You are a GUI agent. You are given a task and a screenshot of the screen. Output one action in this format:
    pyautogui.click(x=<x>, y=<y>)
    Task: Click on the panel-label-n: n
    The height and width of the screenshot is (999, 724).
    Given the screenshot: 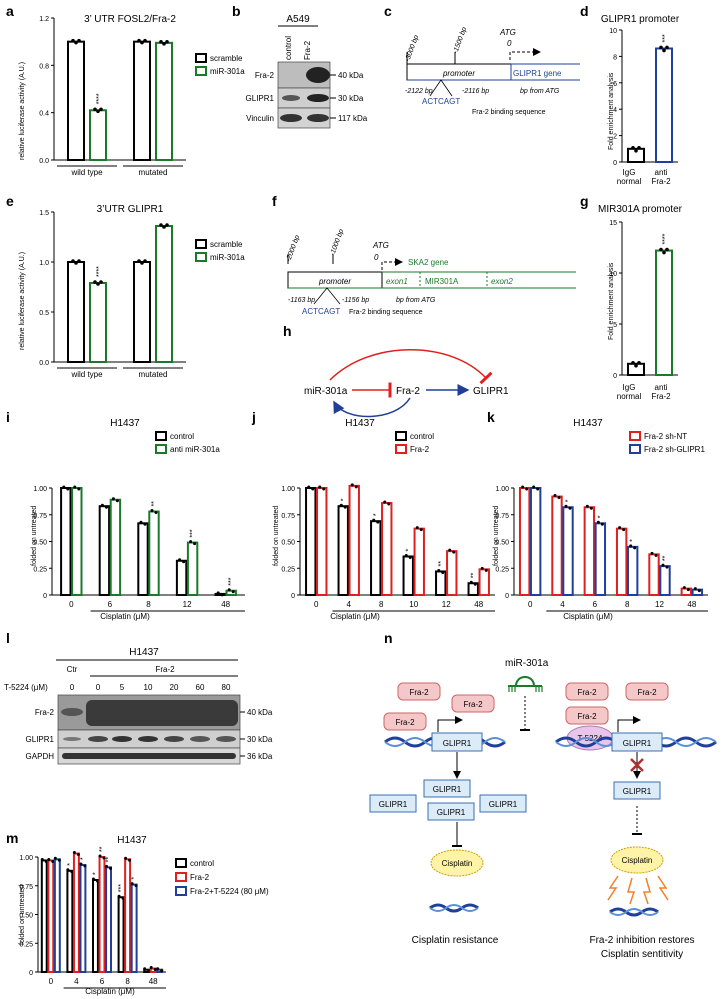 What is the action you would take?
    pyautogui.click(x=388, y=638)
    